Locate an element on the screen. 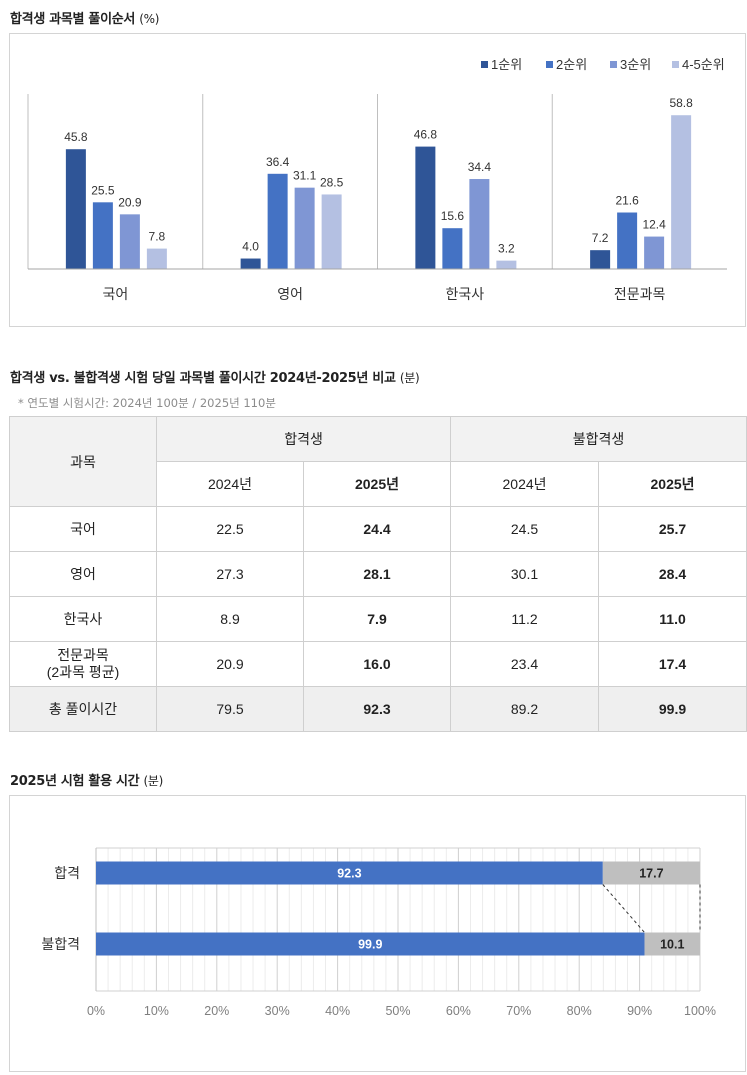 The height and width of the screenshot is (1075, 747). legend-label: 3순위 is located at coordinates (635, 64).